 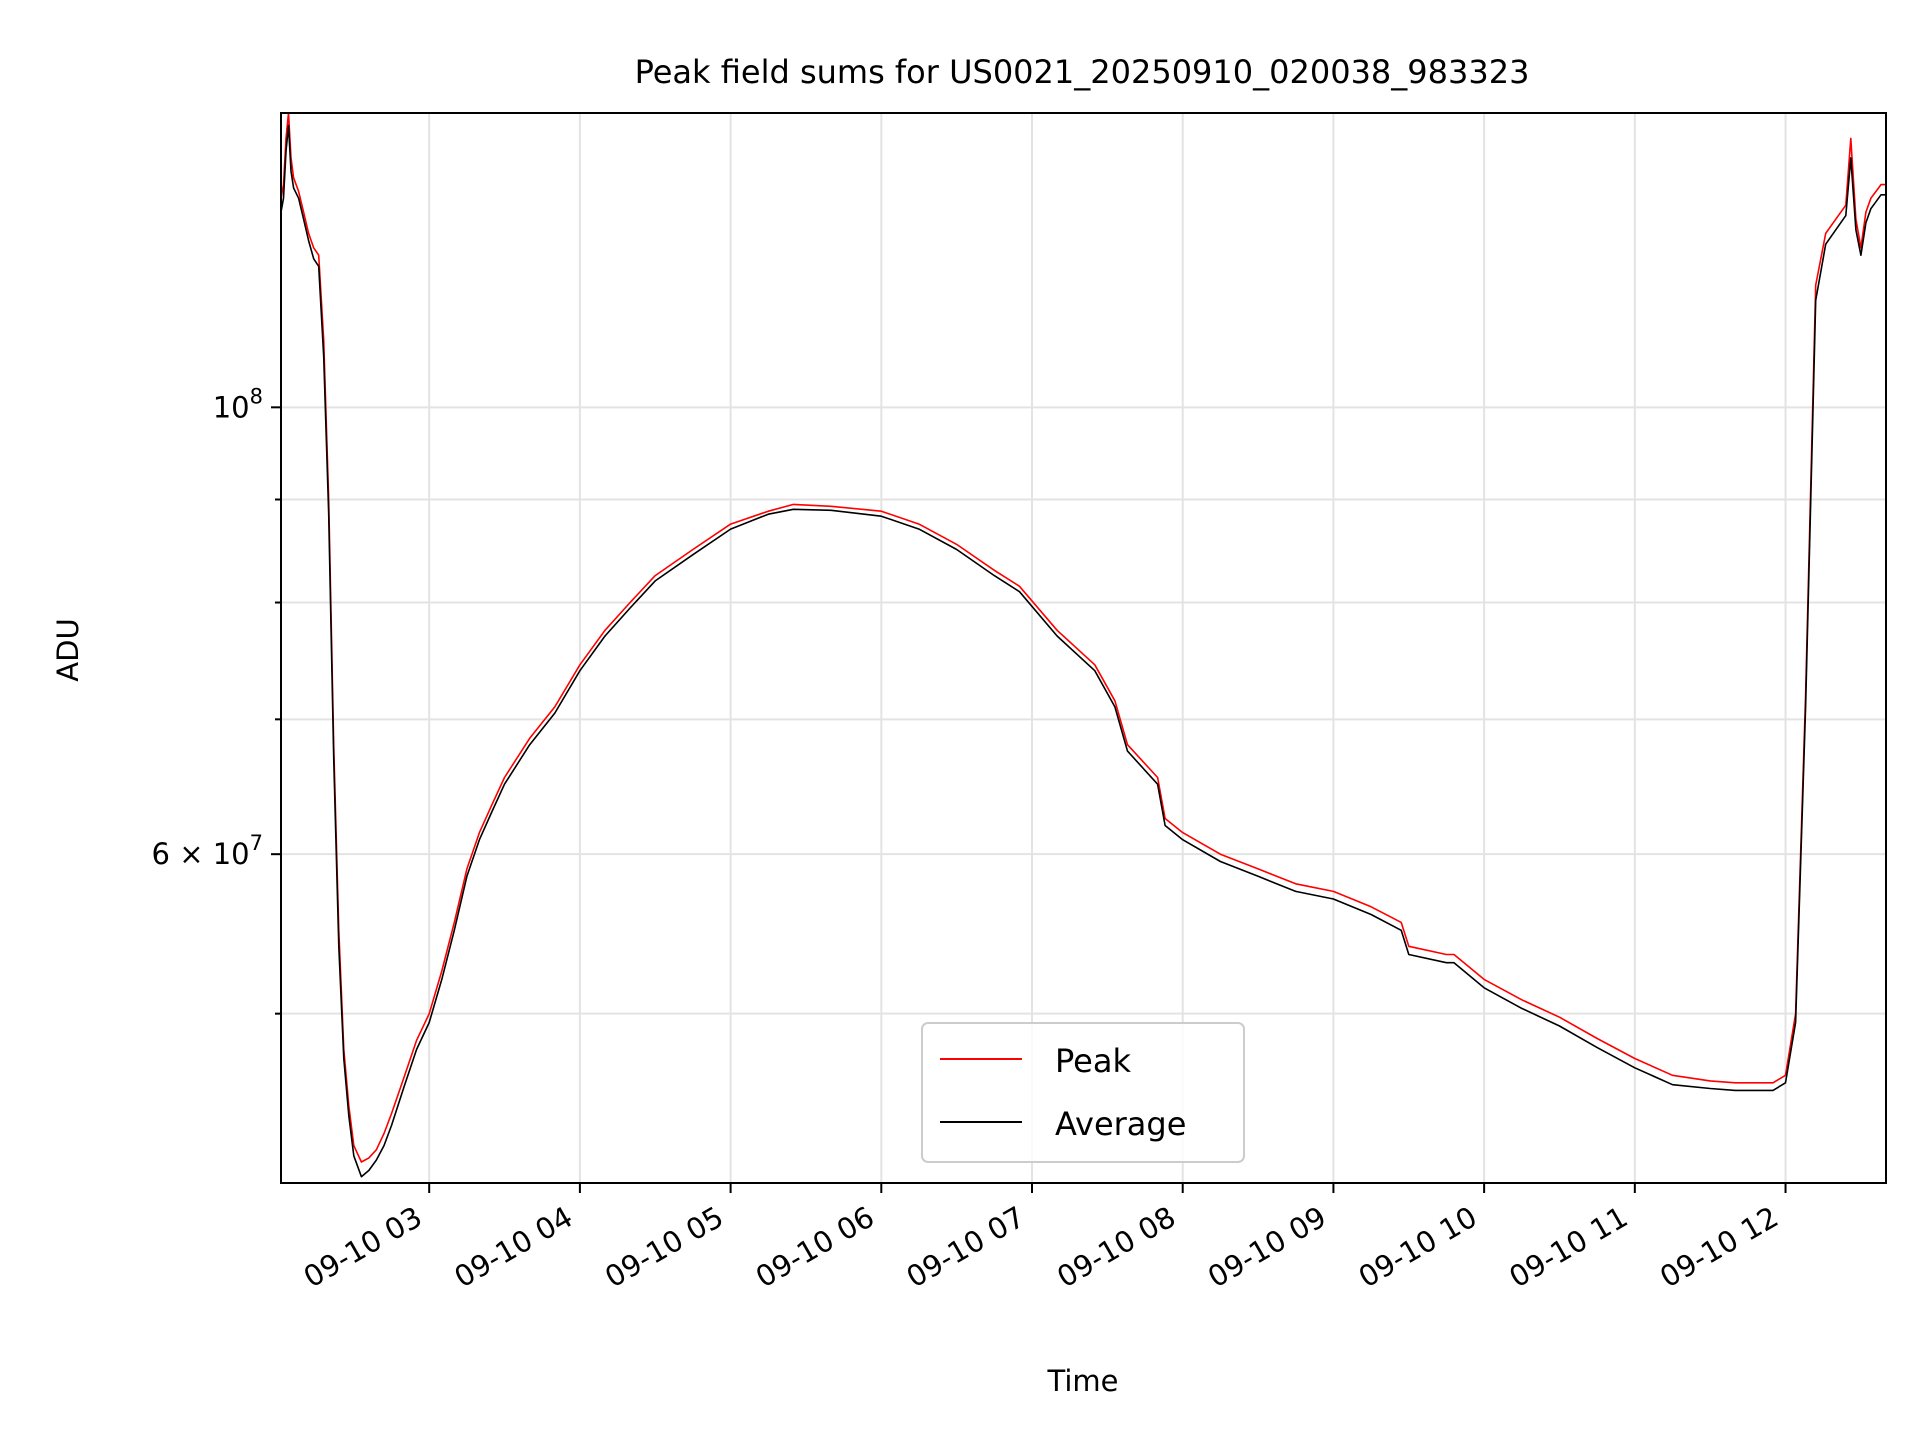 I want to click on y-tick-label: 108, so click(x=238, y=404).